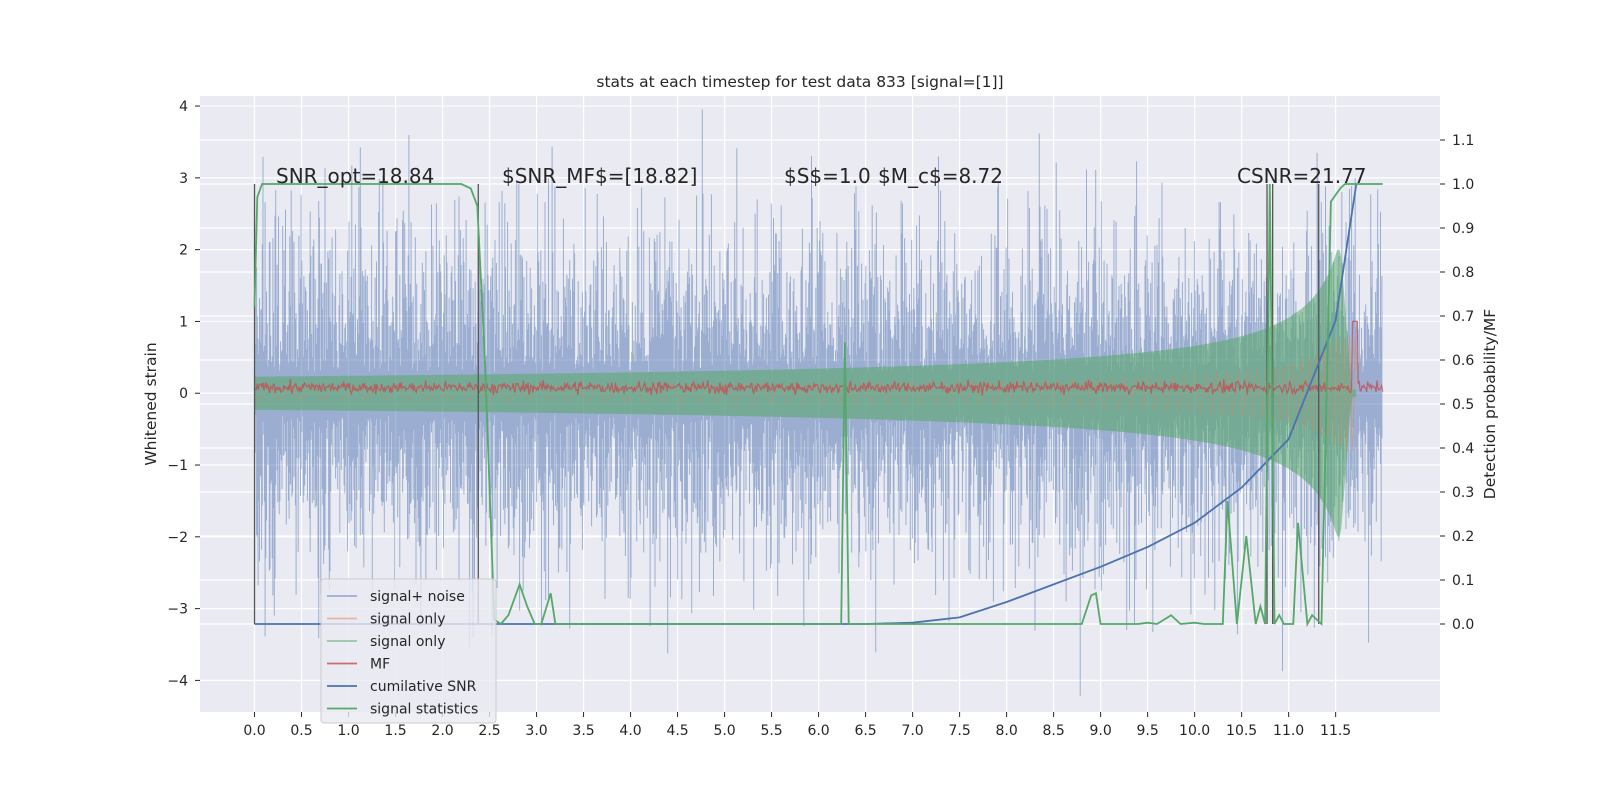 The width and height of the screenshot is (1600, 800). I want to click on right-tick-label: 0.1, so click(1463, 581).